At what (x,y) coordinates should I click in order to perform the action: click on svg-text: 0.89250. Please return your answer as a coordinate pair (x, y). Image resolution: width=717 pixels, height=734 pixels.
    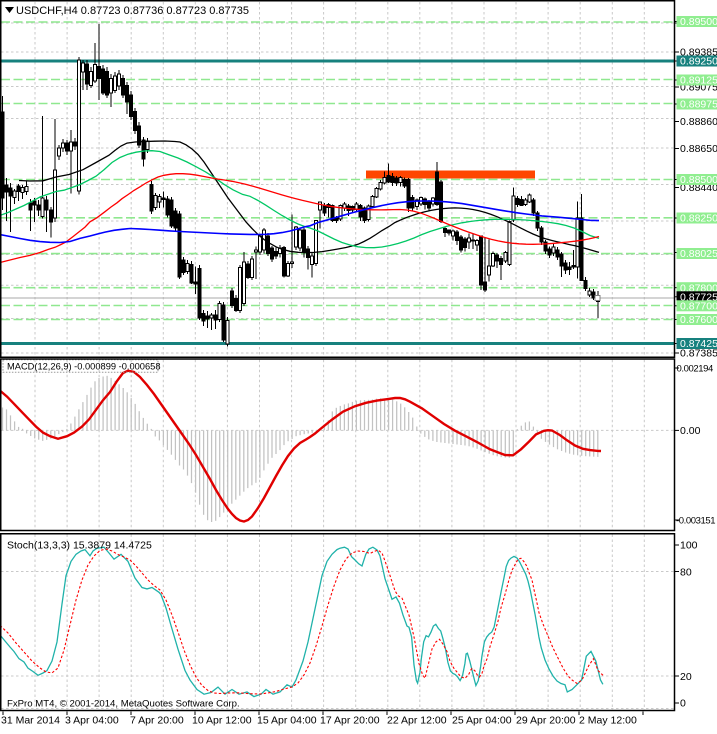
    Looking at the image, I should click on (698, 62).